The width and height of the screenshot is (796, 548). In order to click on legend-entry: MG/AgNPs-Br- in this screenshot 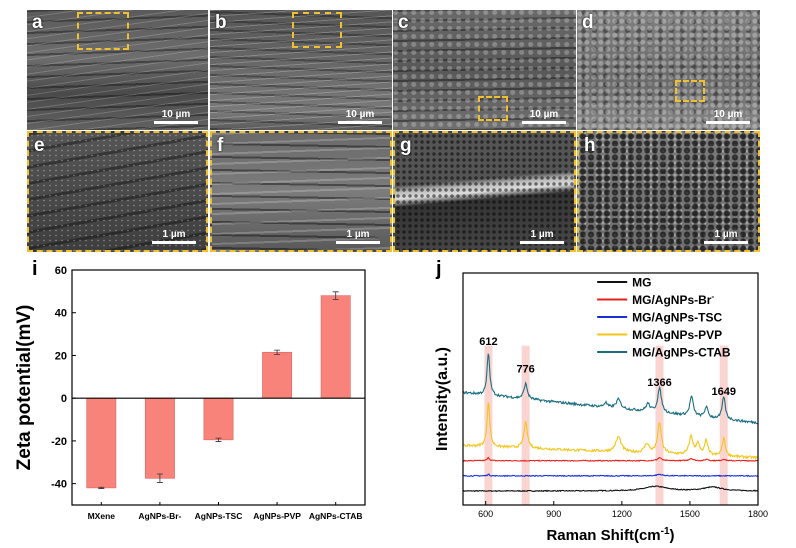, I will do `click(673, 299)`.